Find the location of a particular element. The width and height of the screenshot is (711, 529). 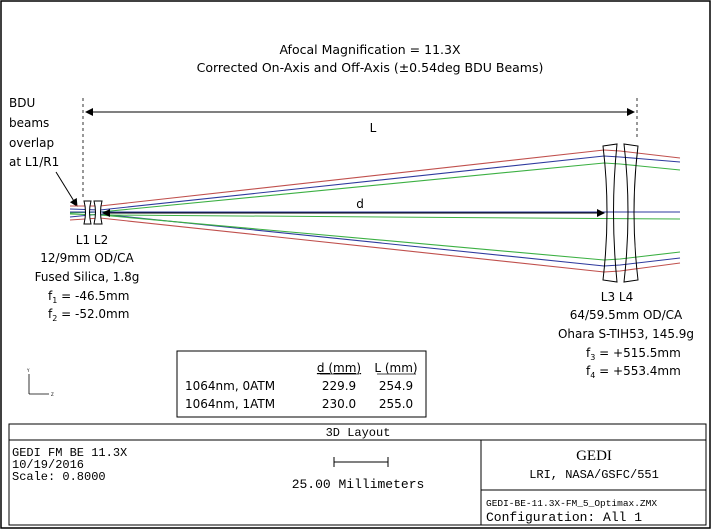

lens-L1-L2 is located at coordinates (93, 212).